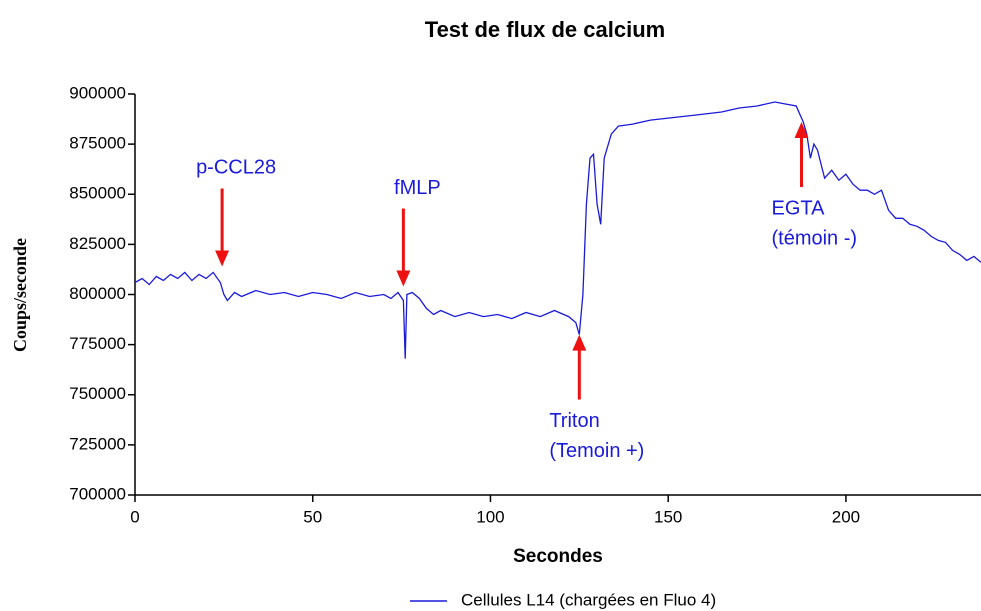 The image size is (981, 611). Describe the element at coordinates (97, 493) in the screenshot. I see `y-tick-label: 700000` at that location.